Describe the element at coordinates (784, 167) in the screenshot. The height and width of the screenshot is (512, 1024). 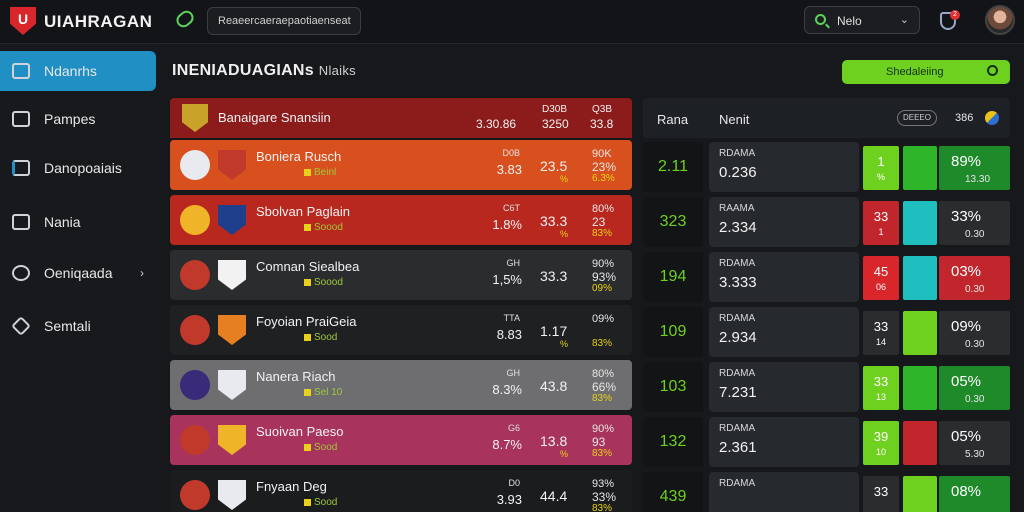
I see `stat-cell: RDAMA 0.236` at that location.